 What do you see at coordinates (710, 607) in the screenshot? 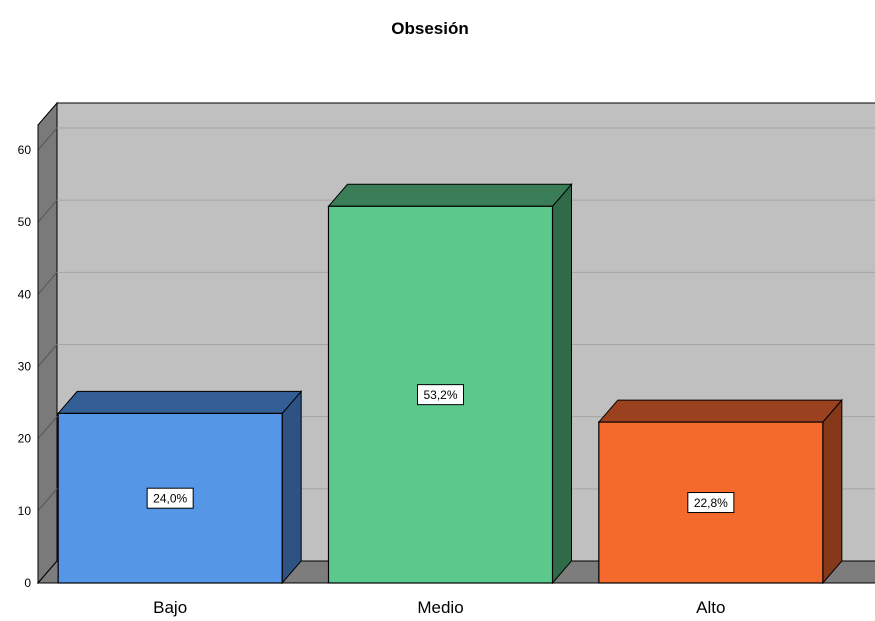
I see `x-tick-label: Alto` at bounding box center [710, 607].